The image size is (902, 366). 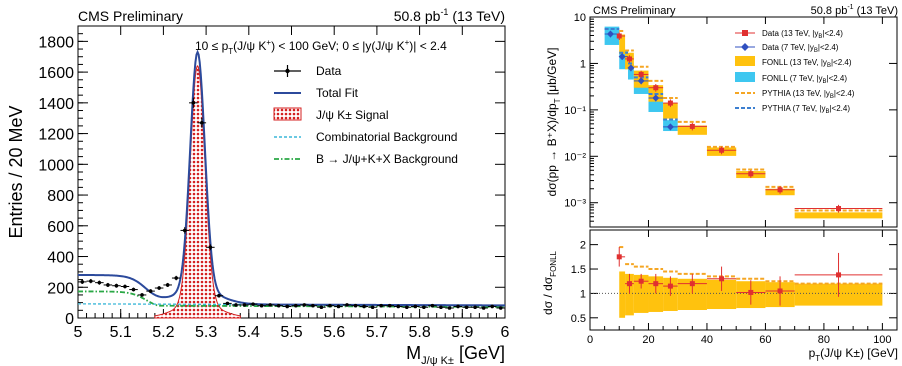 What do you see at coordinates (505, 332) in the screenshot?
I see `x-tick-label: 6` at bounding box center [505, 332].